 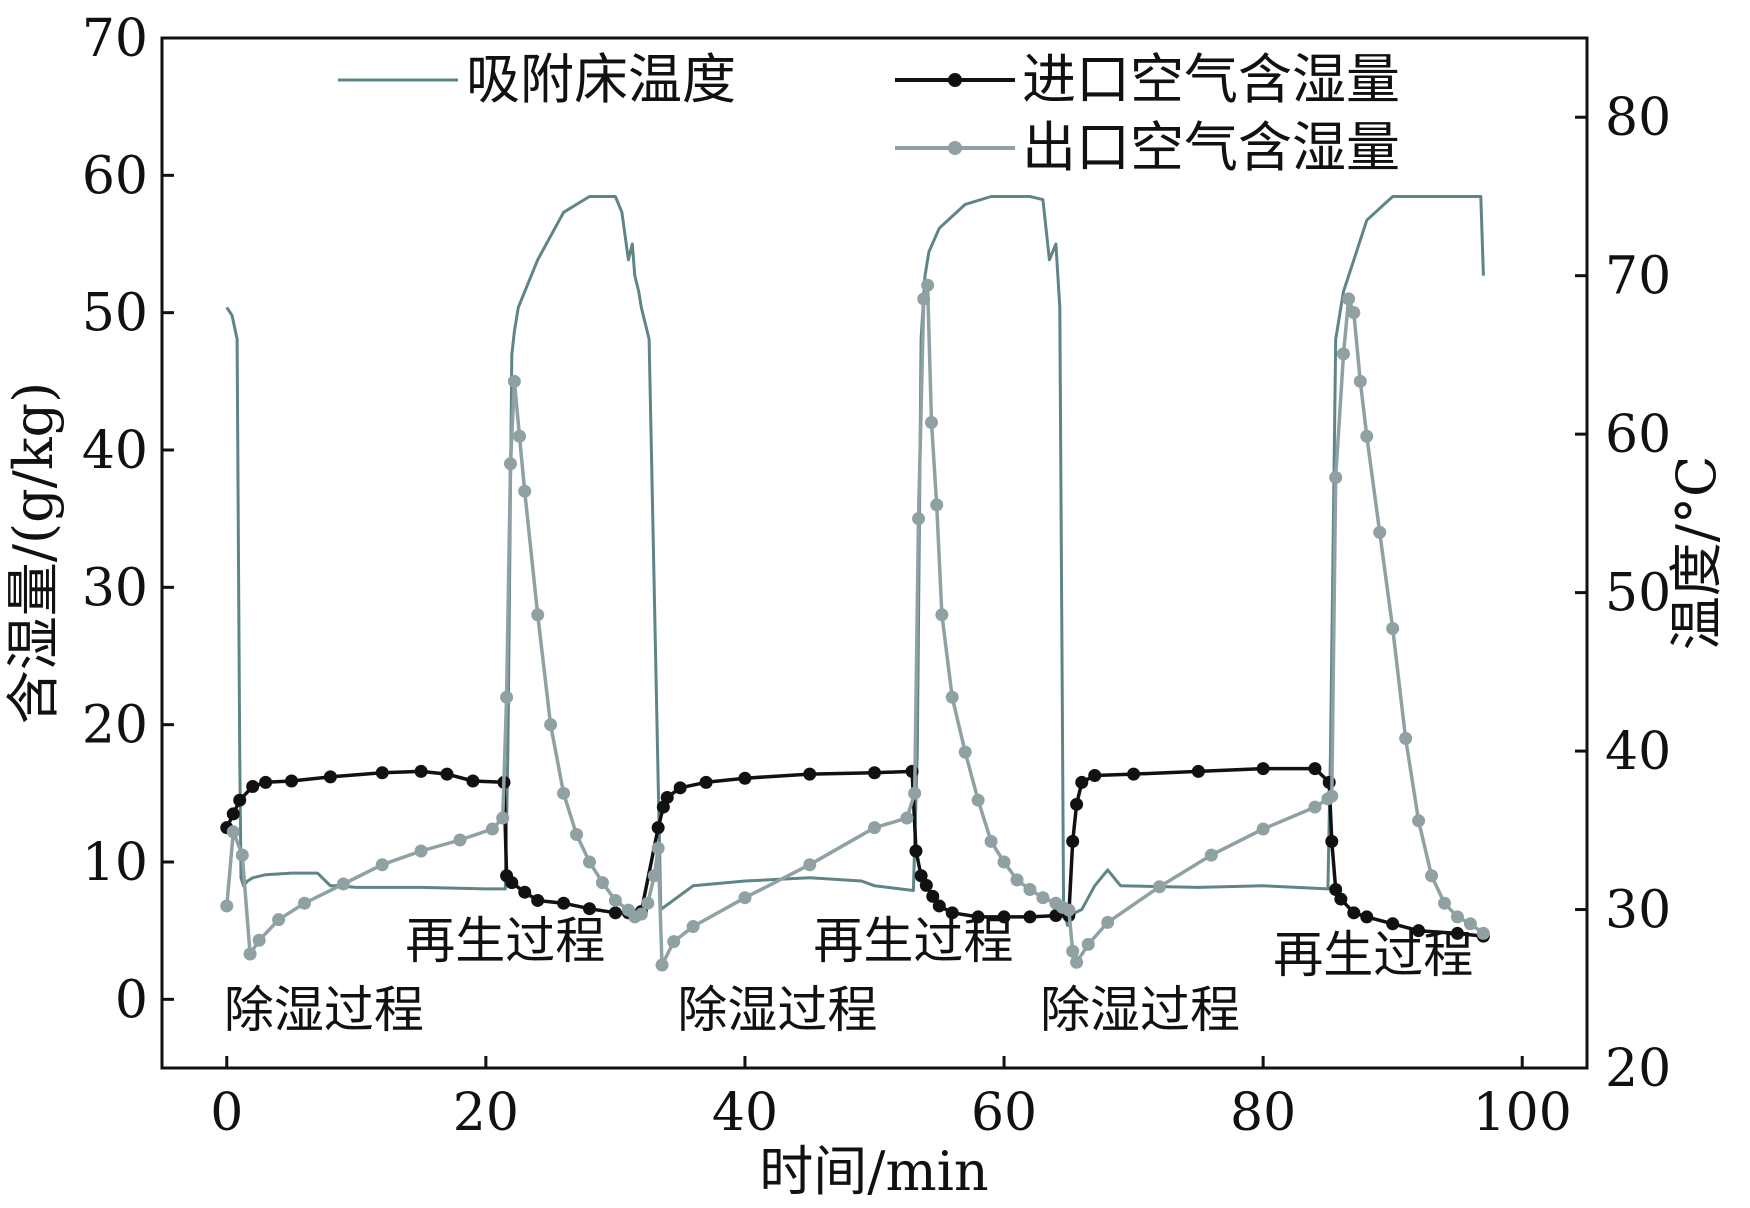 I want to click on y-left-tick-label: 20, so click(x=115, y=726).